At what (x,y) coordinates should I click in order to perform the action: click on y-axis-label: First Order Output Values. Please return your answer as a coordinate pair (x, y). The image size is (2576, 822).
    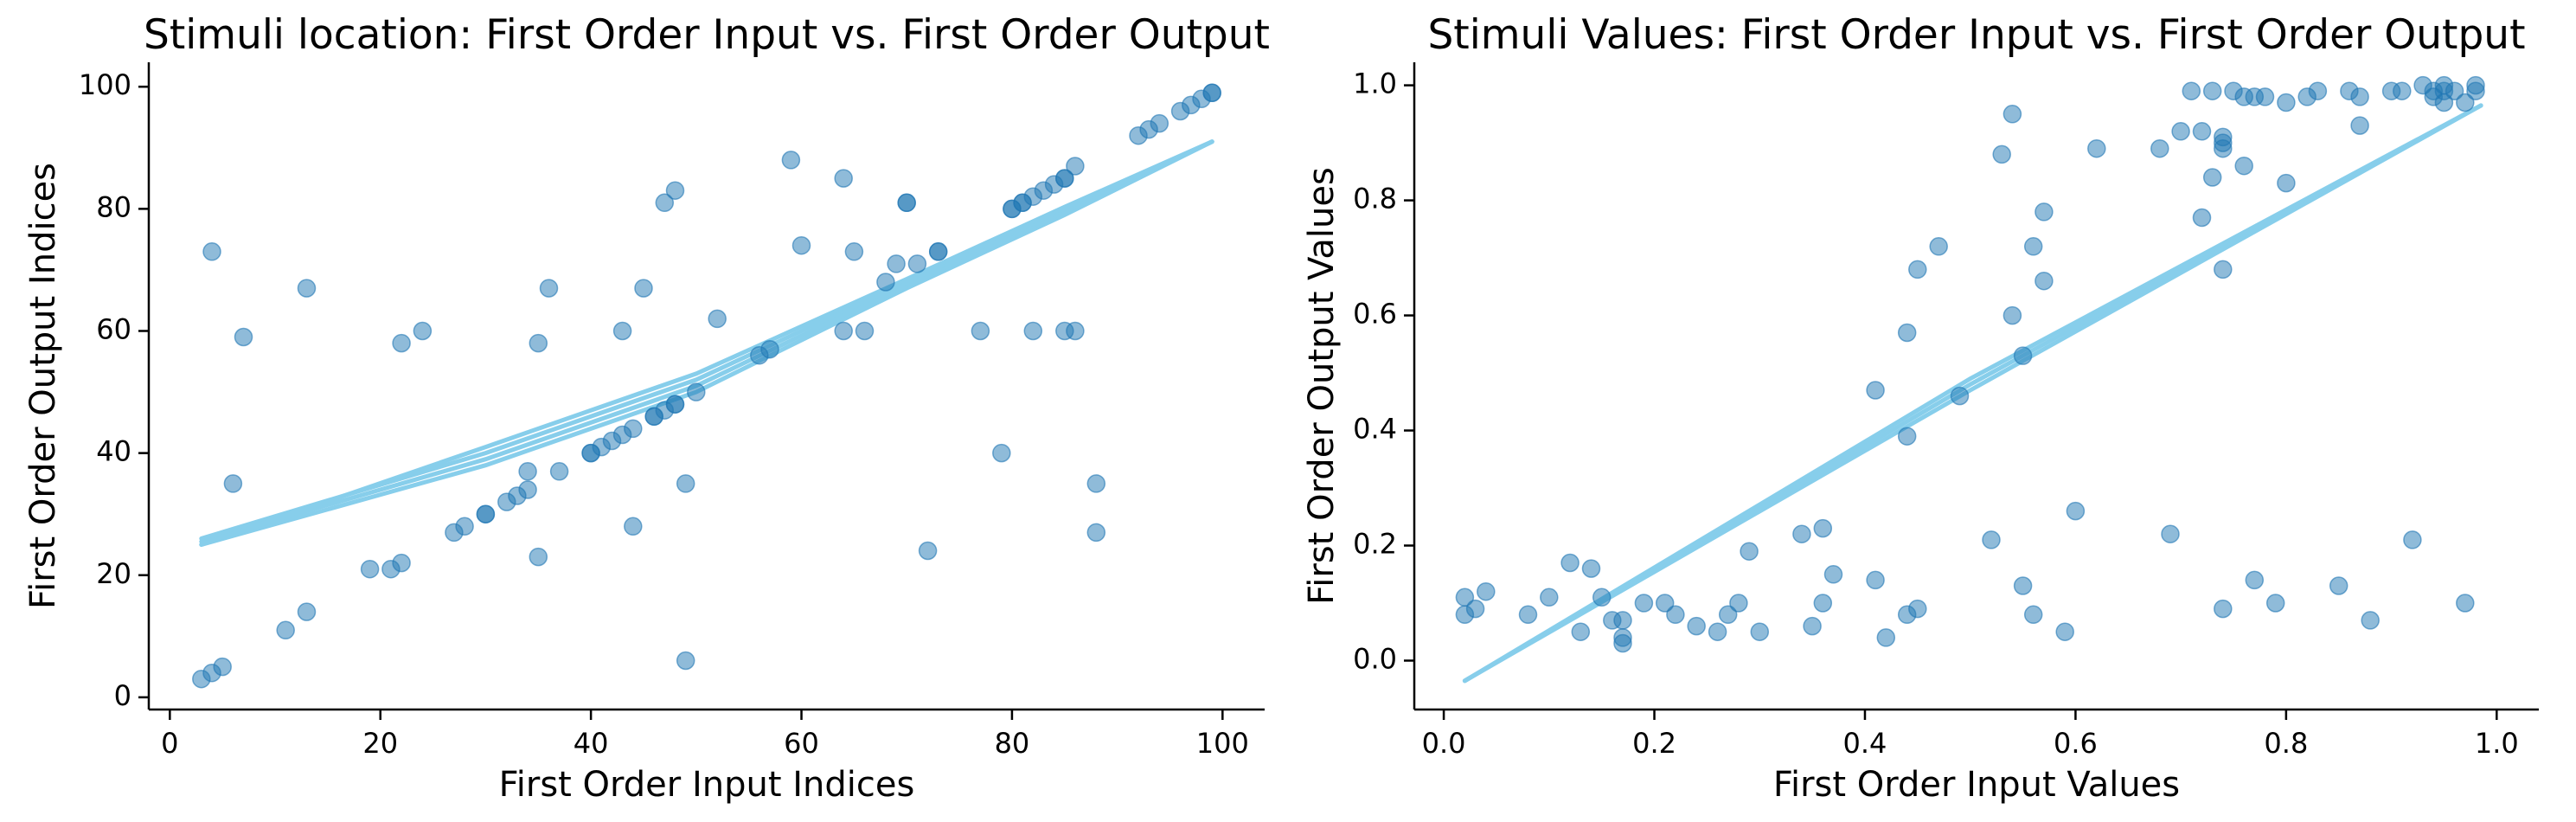
    Looking at the image, I should click on (1322, 386).